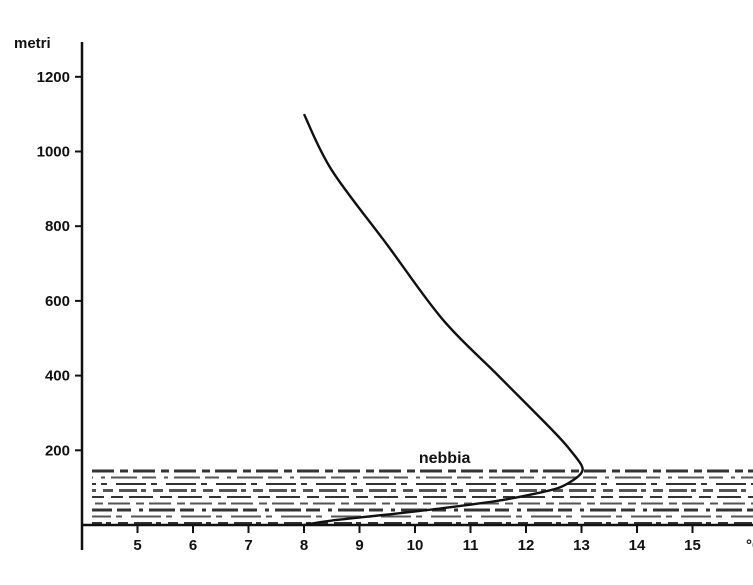 The image size is (753, 585). Describe the element at coordinates (581, 545) in the screenshot. I see `x-tick-label: 13` at that location.